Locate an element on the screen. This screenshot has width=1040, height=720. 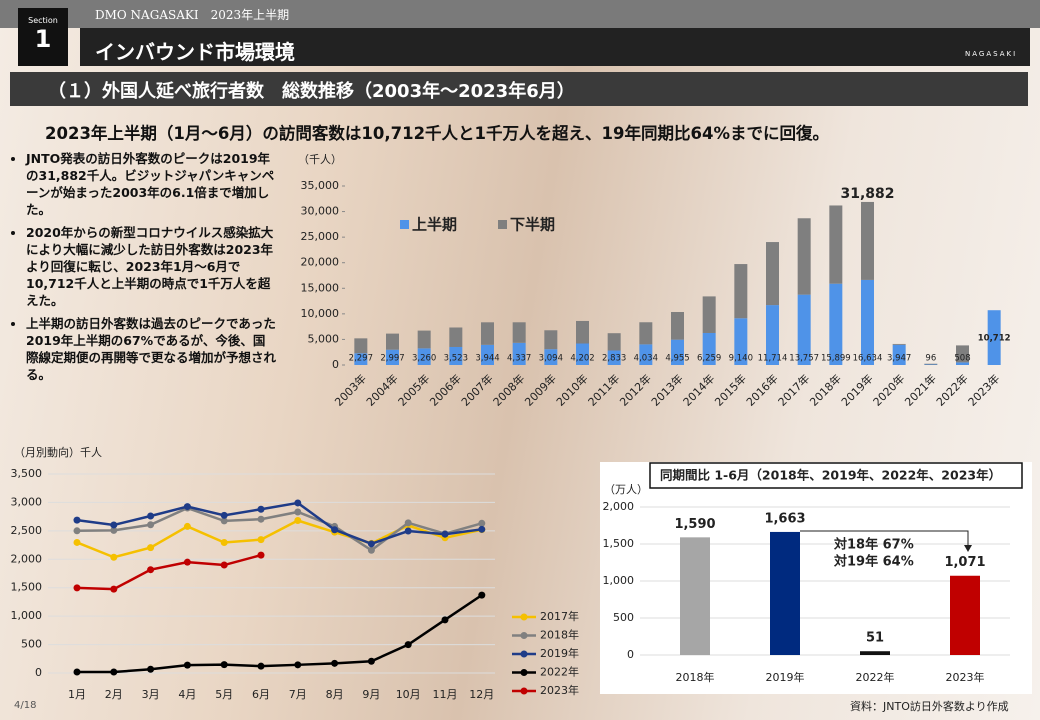
x-tick-label: 6月 is located at coordinates (261, 694).